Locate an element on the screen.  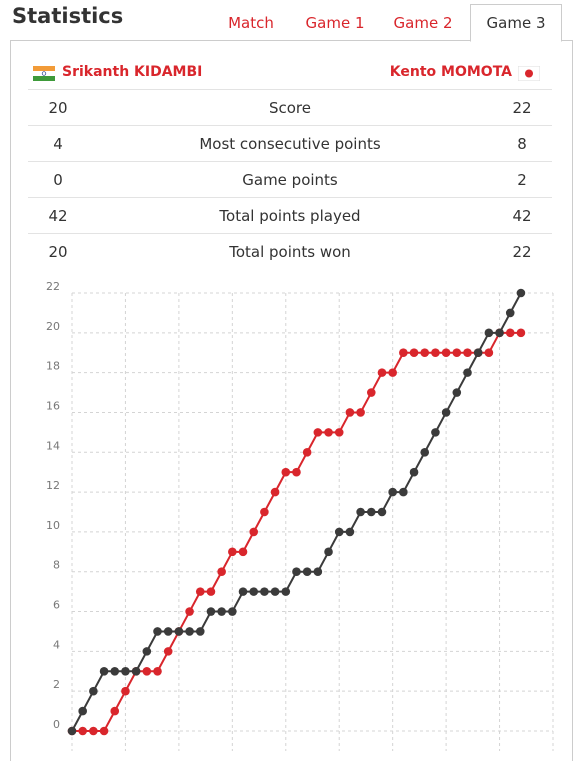
y-tick-label: 6 is located at coordinates (56, 605).